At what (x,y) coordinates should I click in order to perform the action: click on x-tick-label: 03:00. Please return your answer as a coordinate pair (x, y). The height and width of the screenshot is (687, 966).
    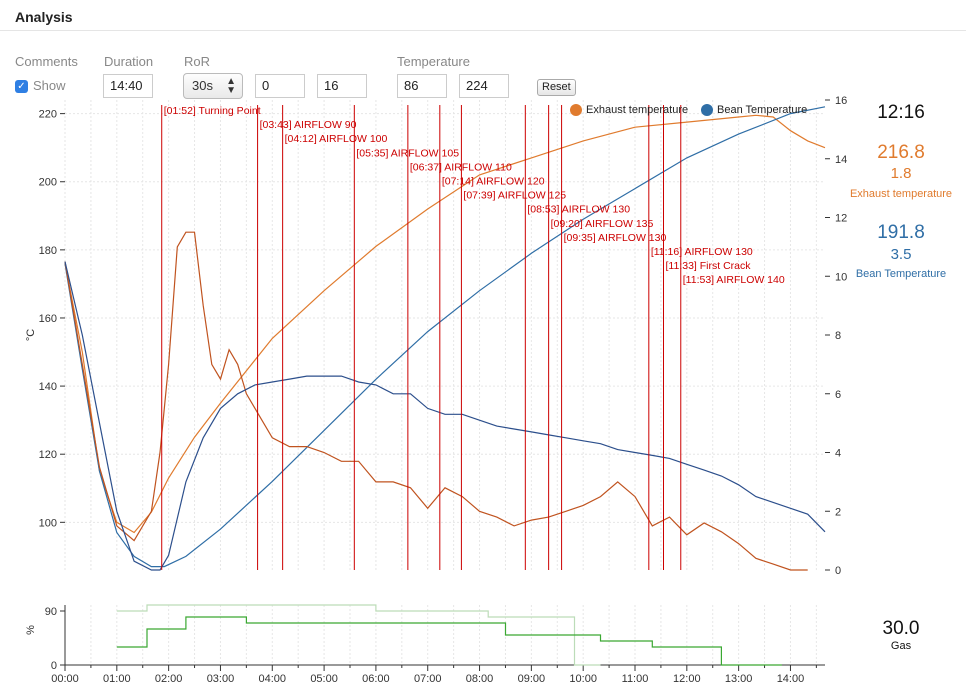
    Looking at the image, I should click on (221, 679).